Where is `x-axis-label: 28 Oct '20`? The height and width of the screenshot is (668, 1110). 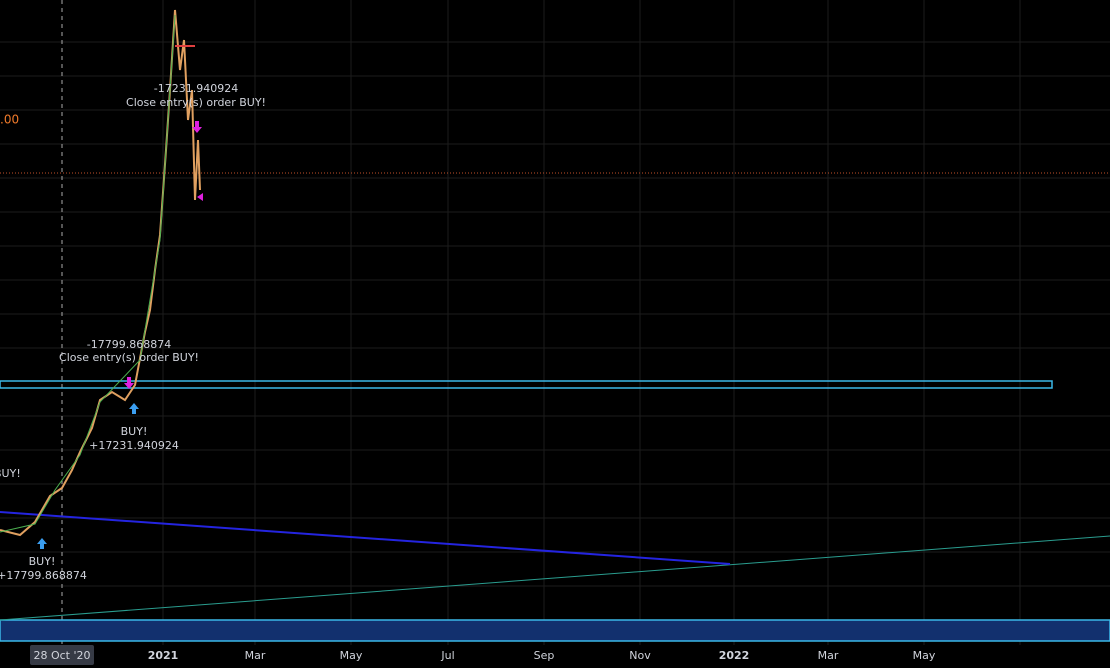
x-axis-label: 28 Oct '20 is located at coordinates (61, 655).